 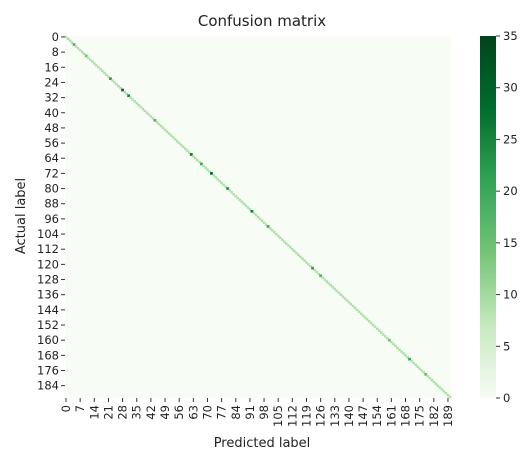 I want to click on y-tick-label: 96, so click(x=51, y=219).